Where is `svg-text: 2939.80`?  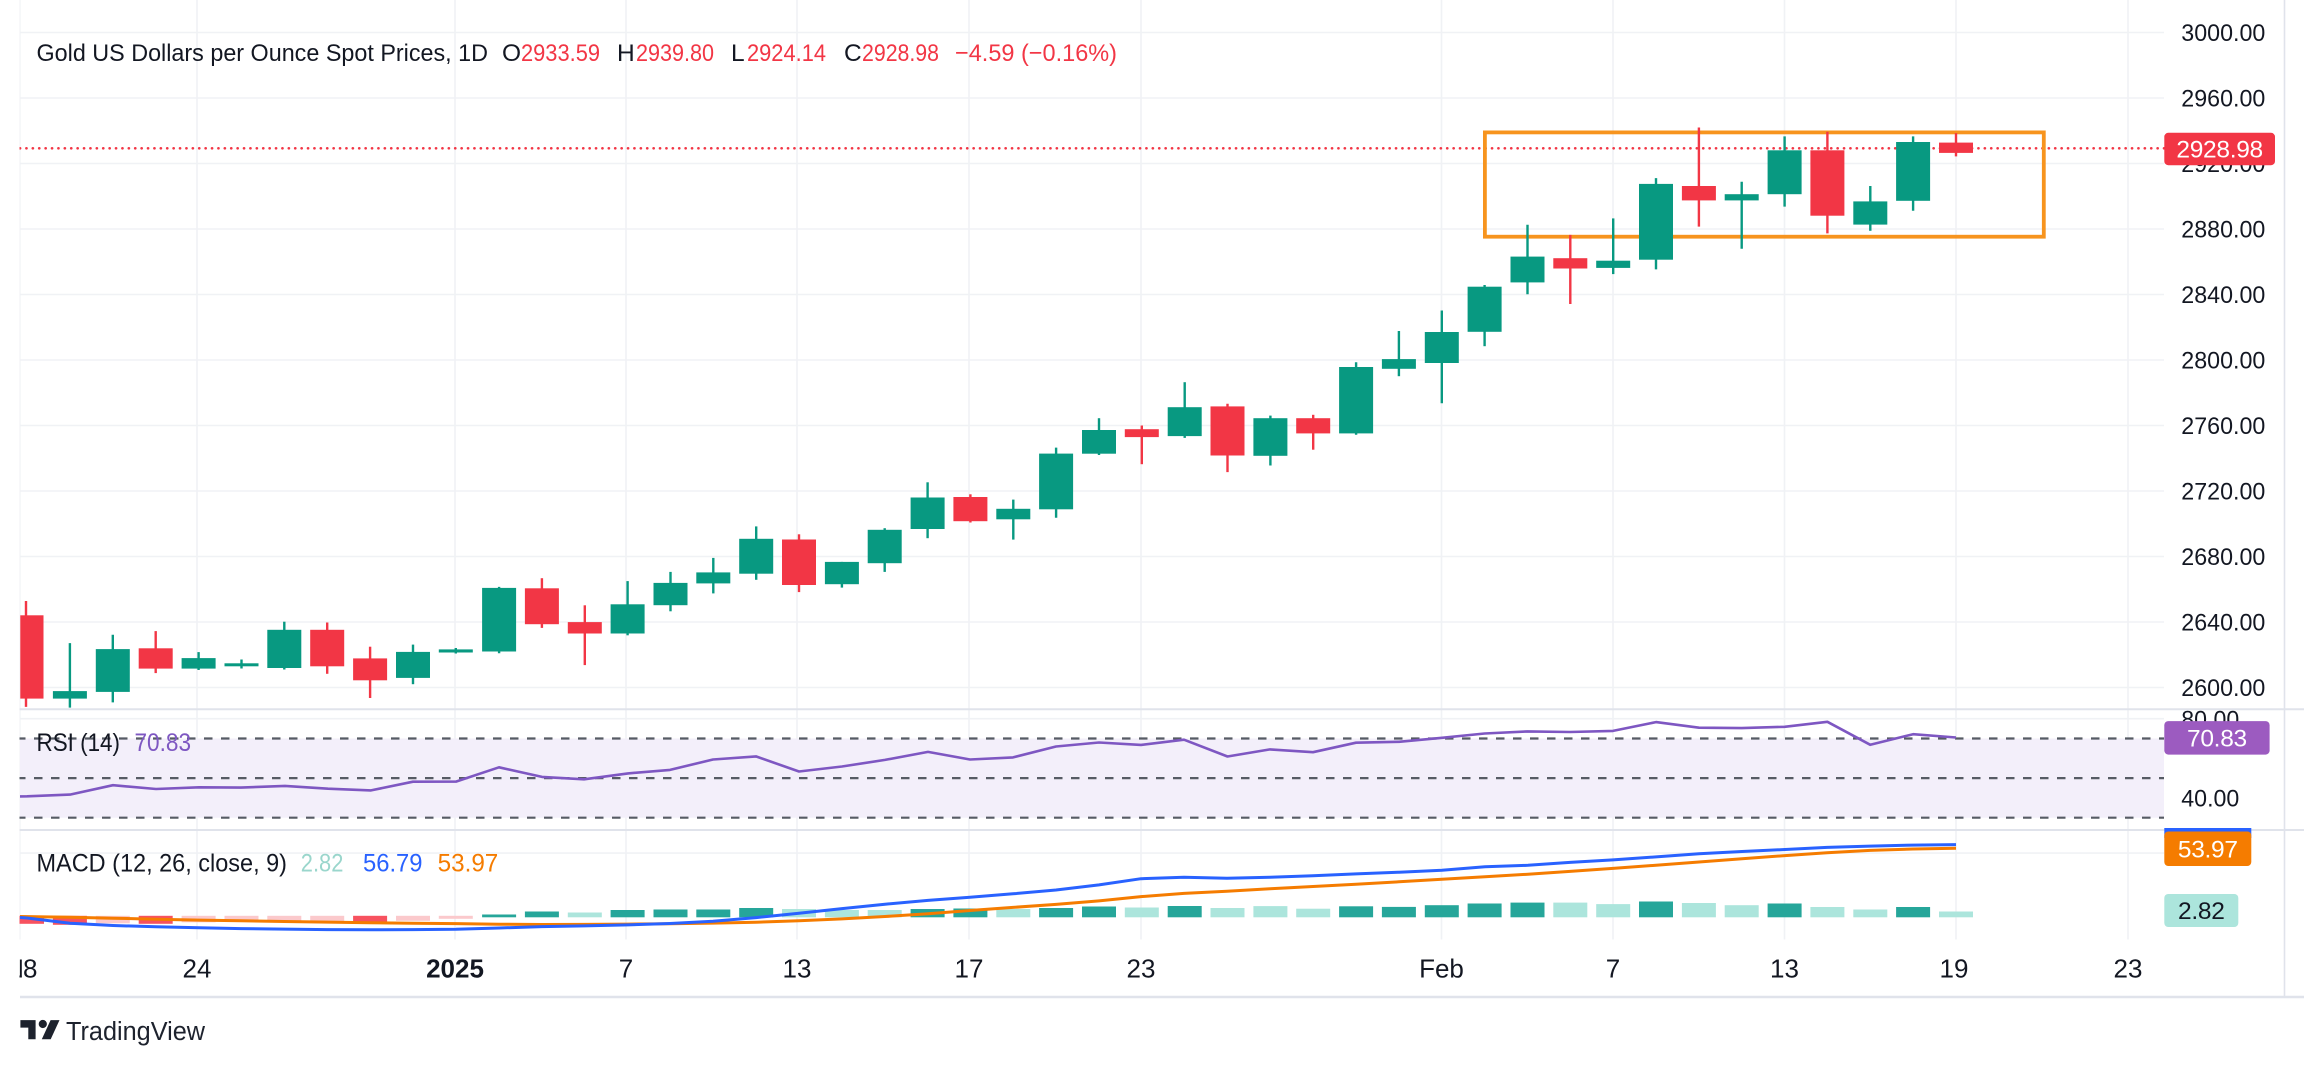 svg-text: 2939.80 is located at coordinates (675, 53).